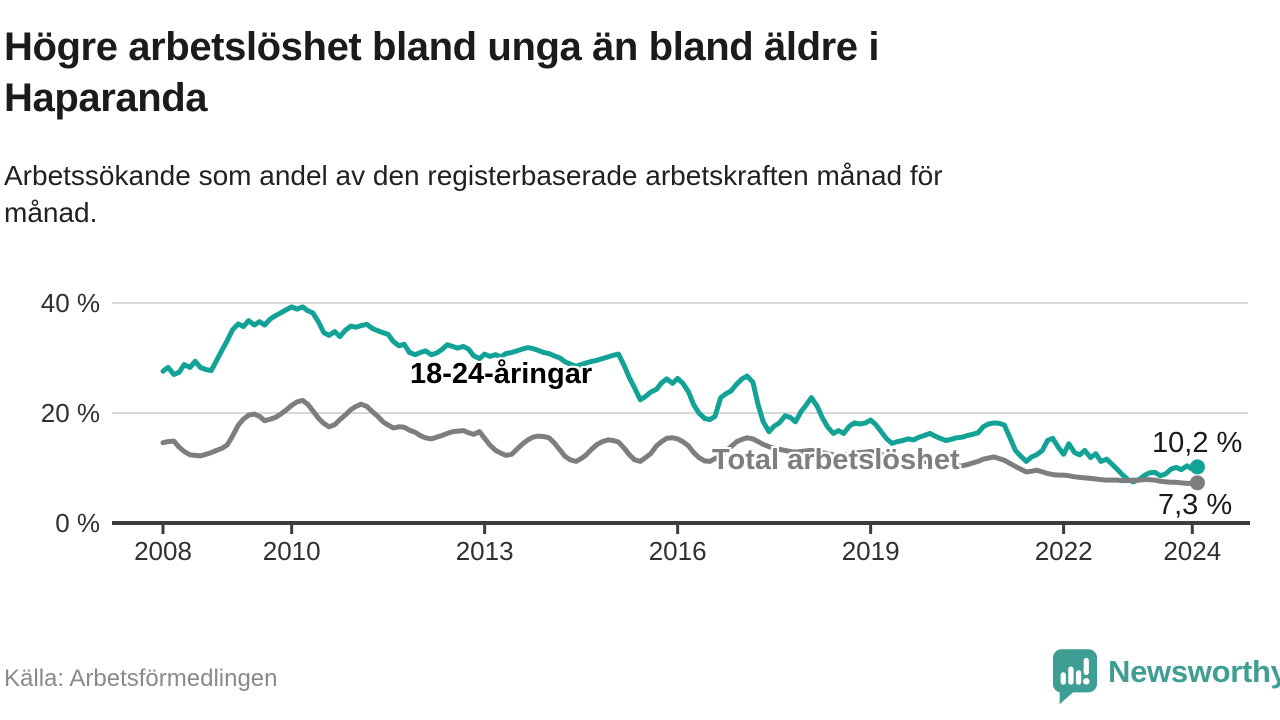 This screenshot has width=1280, height=720. Describe the element at coordinates (291, 551) in the screenshot. I see `x-axis-label-2010: 2010` at that location.